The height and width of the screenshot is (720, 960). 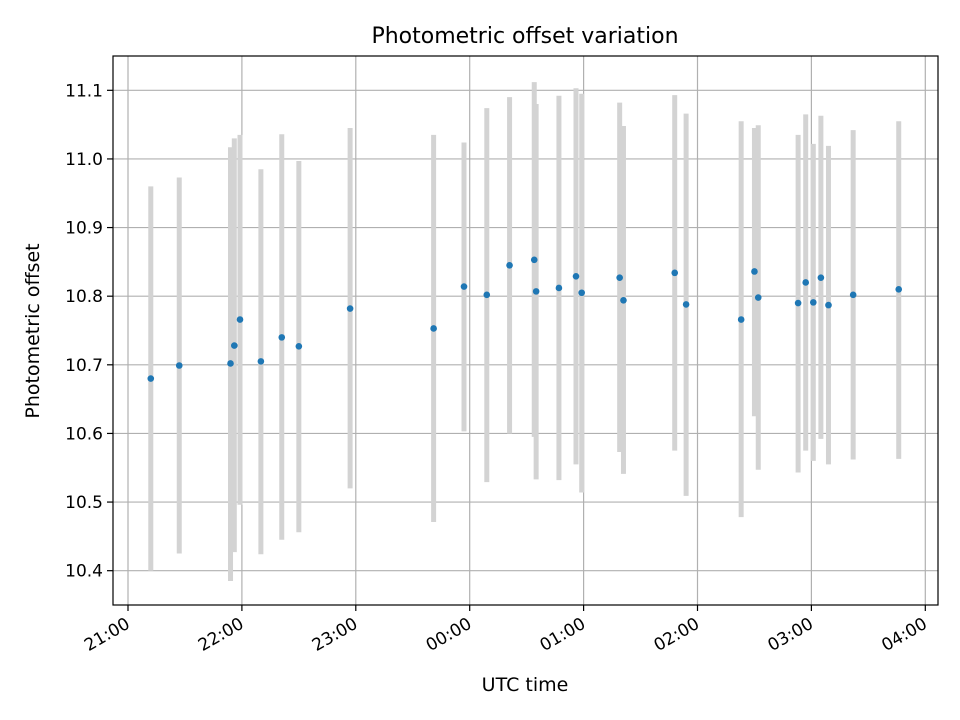 I want to click on y-tick-label: 11.1, so click(x=84, y=91).